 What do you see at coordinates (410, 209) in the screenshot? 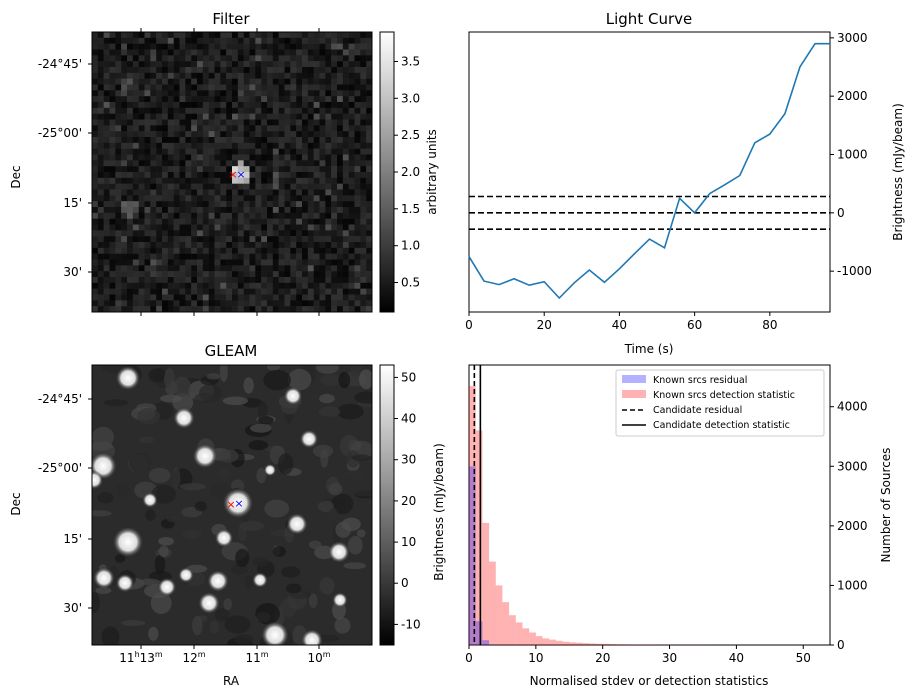
I see `filter-colorbar-tick-2: 1.5` at bounding box center [410, 209].